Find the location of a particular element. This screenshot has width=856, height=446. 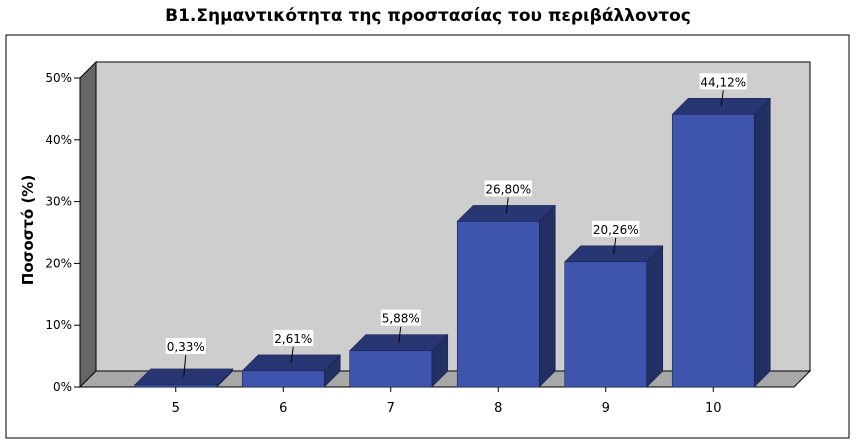

data-label: 2,61% is located at coordinates (293, 339).